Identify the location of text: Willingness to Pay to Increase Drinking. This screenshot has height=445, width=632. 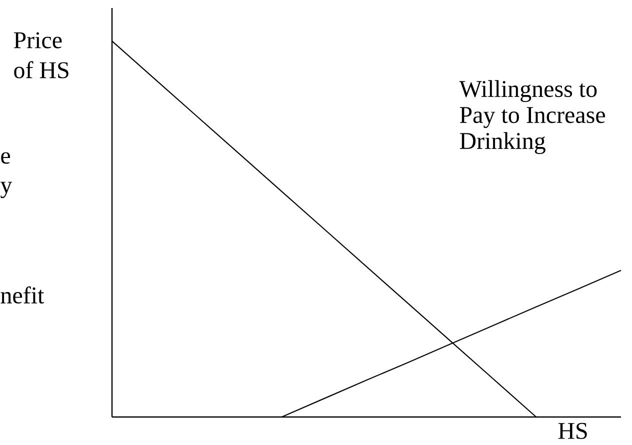
(532, 117).